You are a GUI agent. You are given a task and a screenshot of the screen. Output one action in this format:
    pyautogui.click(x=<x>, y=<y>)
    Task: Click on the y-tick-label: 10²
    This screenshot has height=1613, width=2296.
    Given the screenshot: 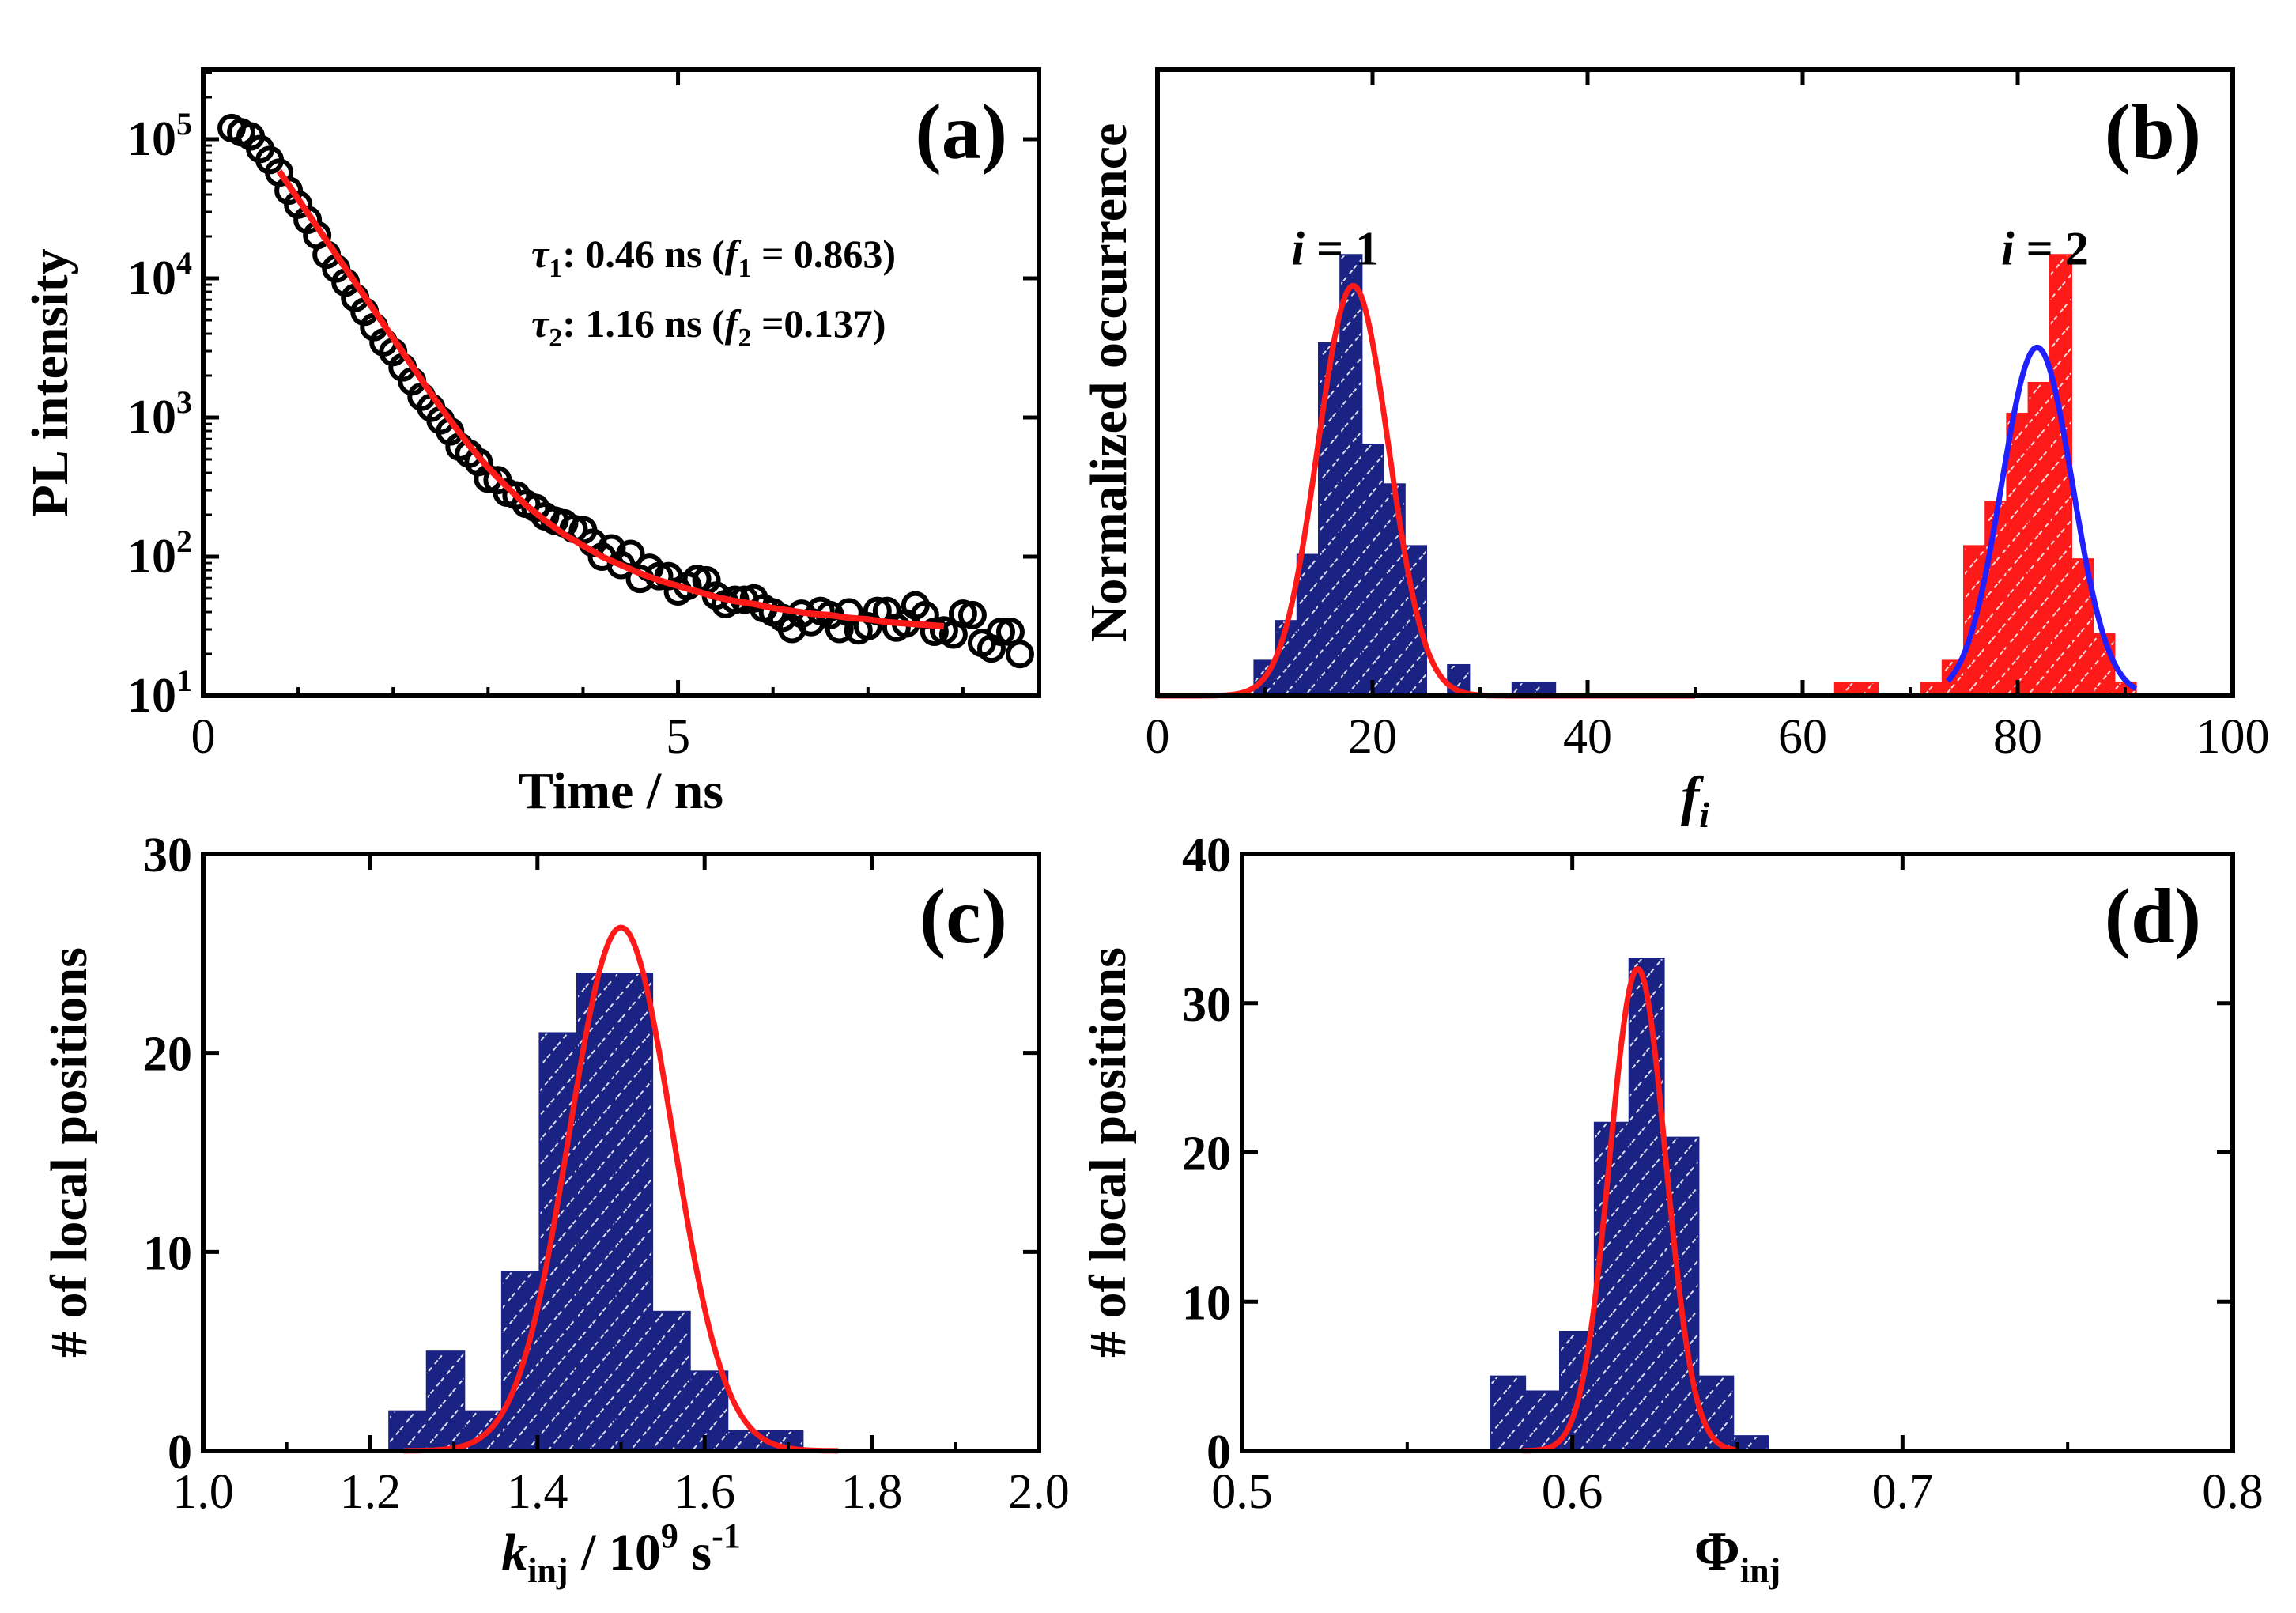 What is the action you would take?
    pyautogui.click(x=159, y=553)
    